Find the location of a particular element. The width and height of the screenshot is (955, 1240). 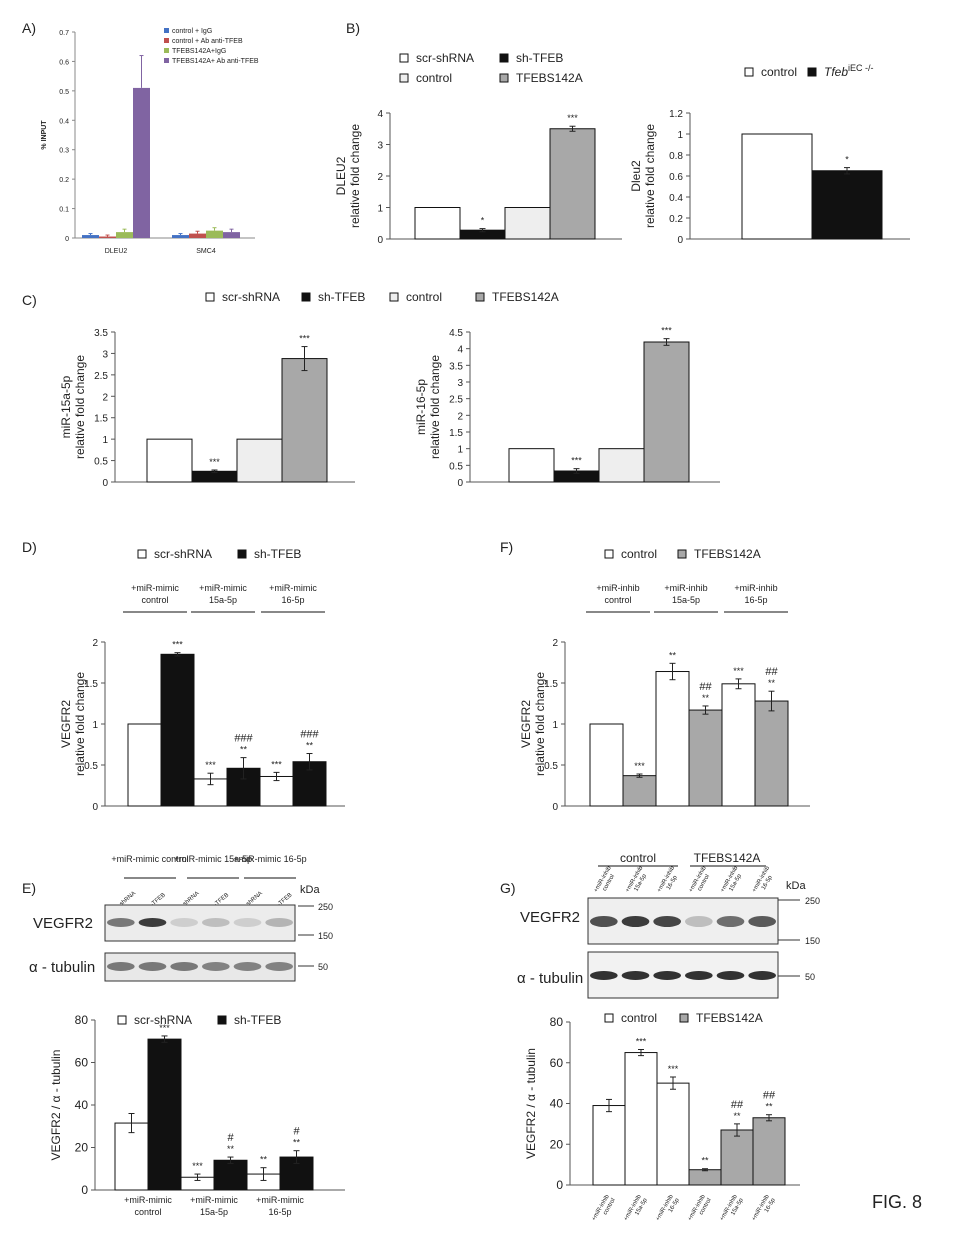

group-label: +miR-inhib is located at coordinates (755, 588).